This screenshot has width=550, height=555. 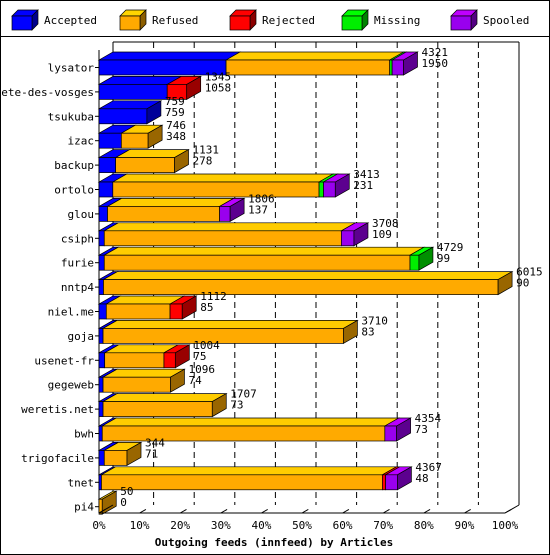 What do you see at coordinates (230, 332) in the screenshot?
I see `bar-goja-refused` at bounding box center [230, 332].